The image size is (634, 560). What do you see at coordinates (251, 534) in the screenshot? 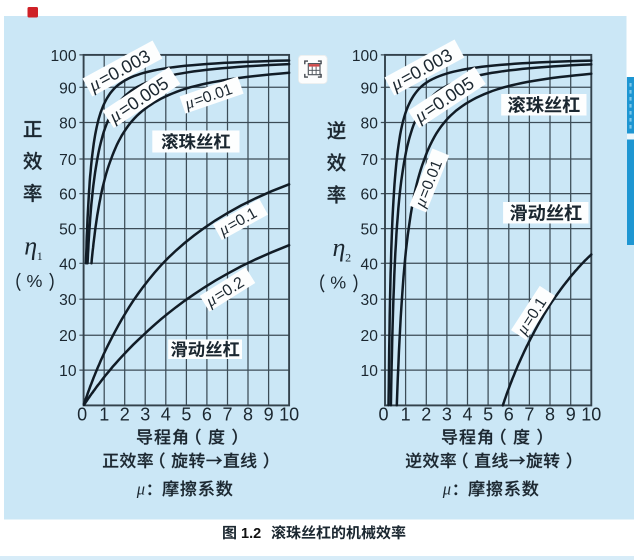
I see `svg-text: 1.2` at bounding box center [251, 534].